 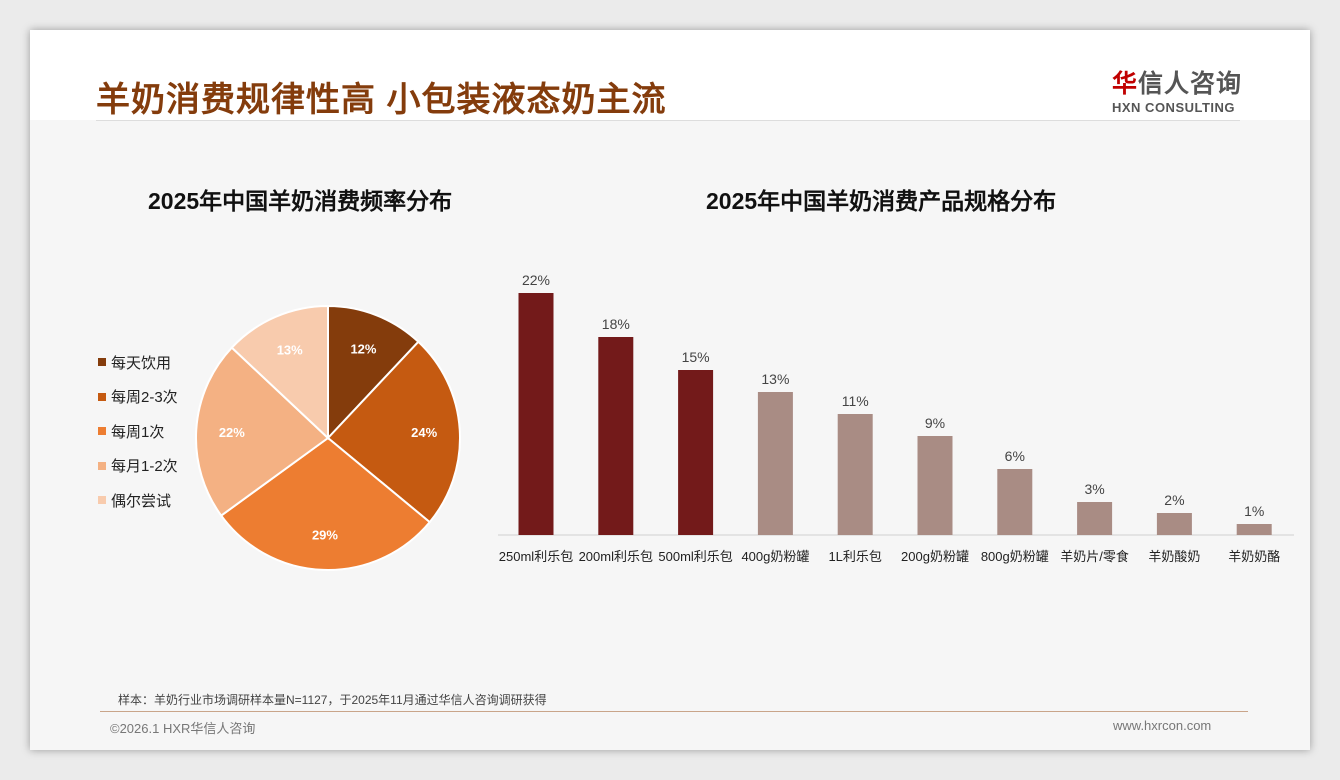 I want to click on footer-divider, so click(x=674, y=711).